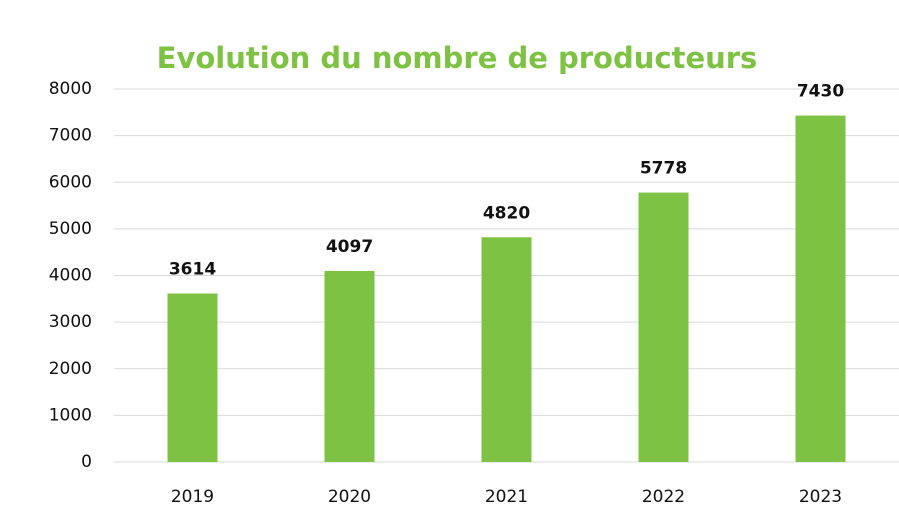 This screenshot has width=899, height=522. What do you see at coordinates (70, 89) in the screenshot?
I see `y-tick-label: 8000` at bounding box center [70, 89].